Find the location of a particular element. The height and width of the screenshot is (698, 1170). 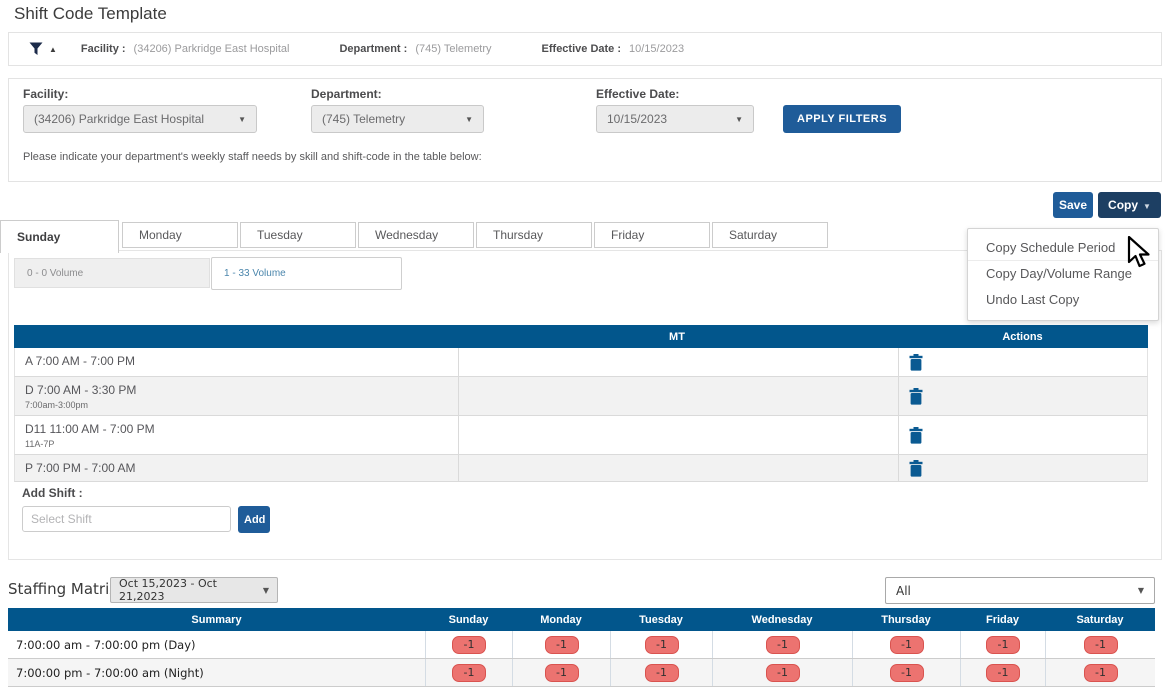

add-shift-button: Add is located at coordinates (254, 519).